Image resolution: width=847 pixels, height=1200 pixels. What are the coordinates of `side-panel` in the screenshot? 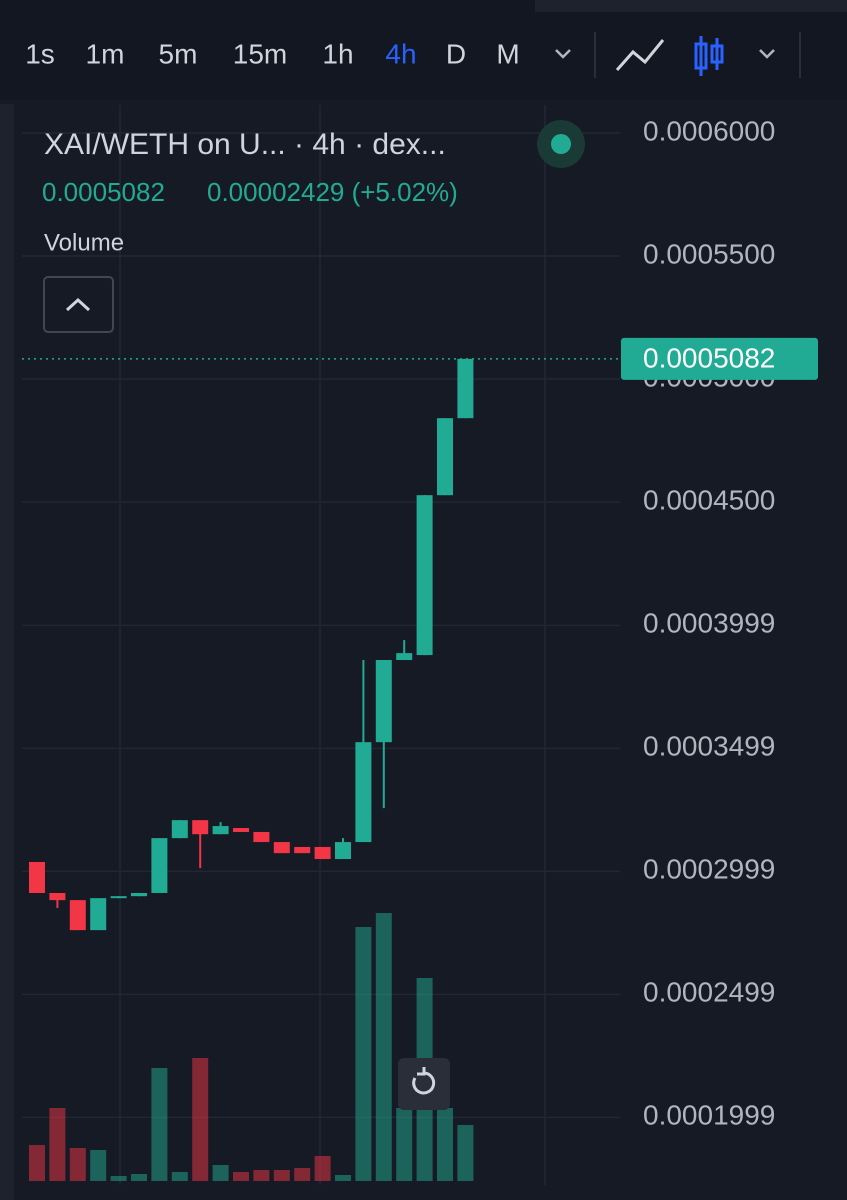 It's located at (7, 652).